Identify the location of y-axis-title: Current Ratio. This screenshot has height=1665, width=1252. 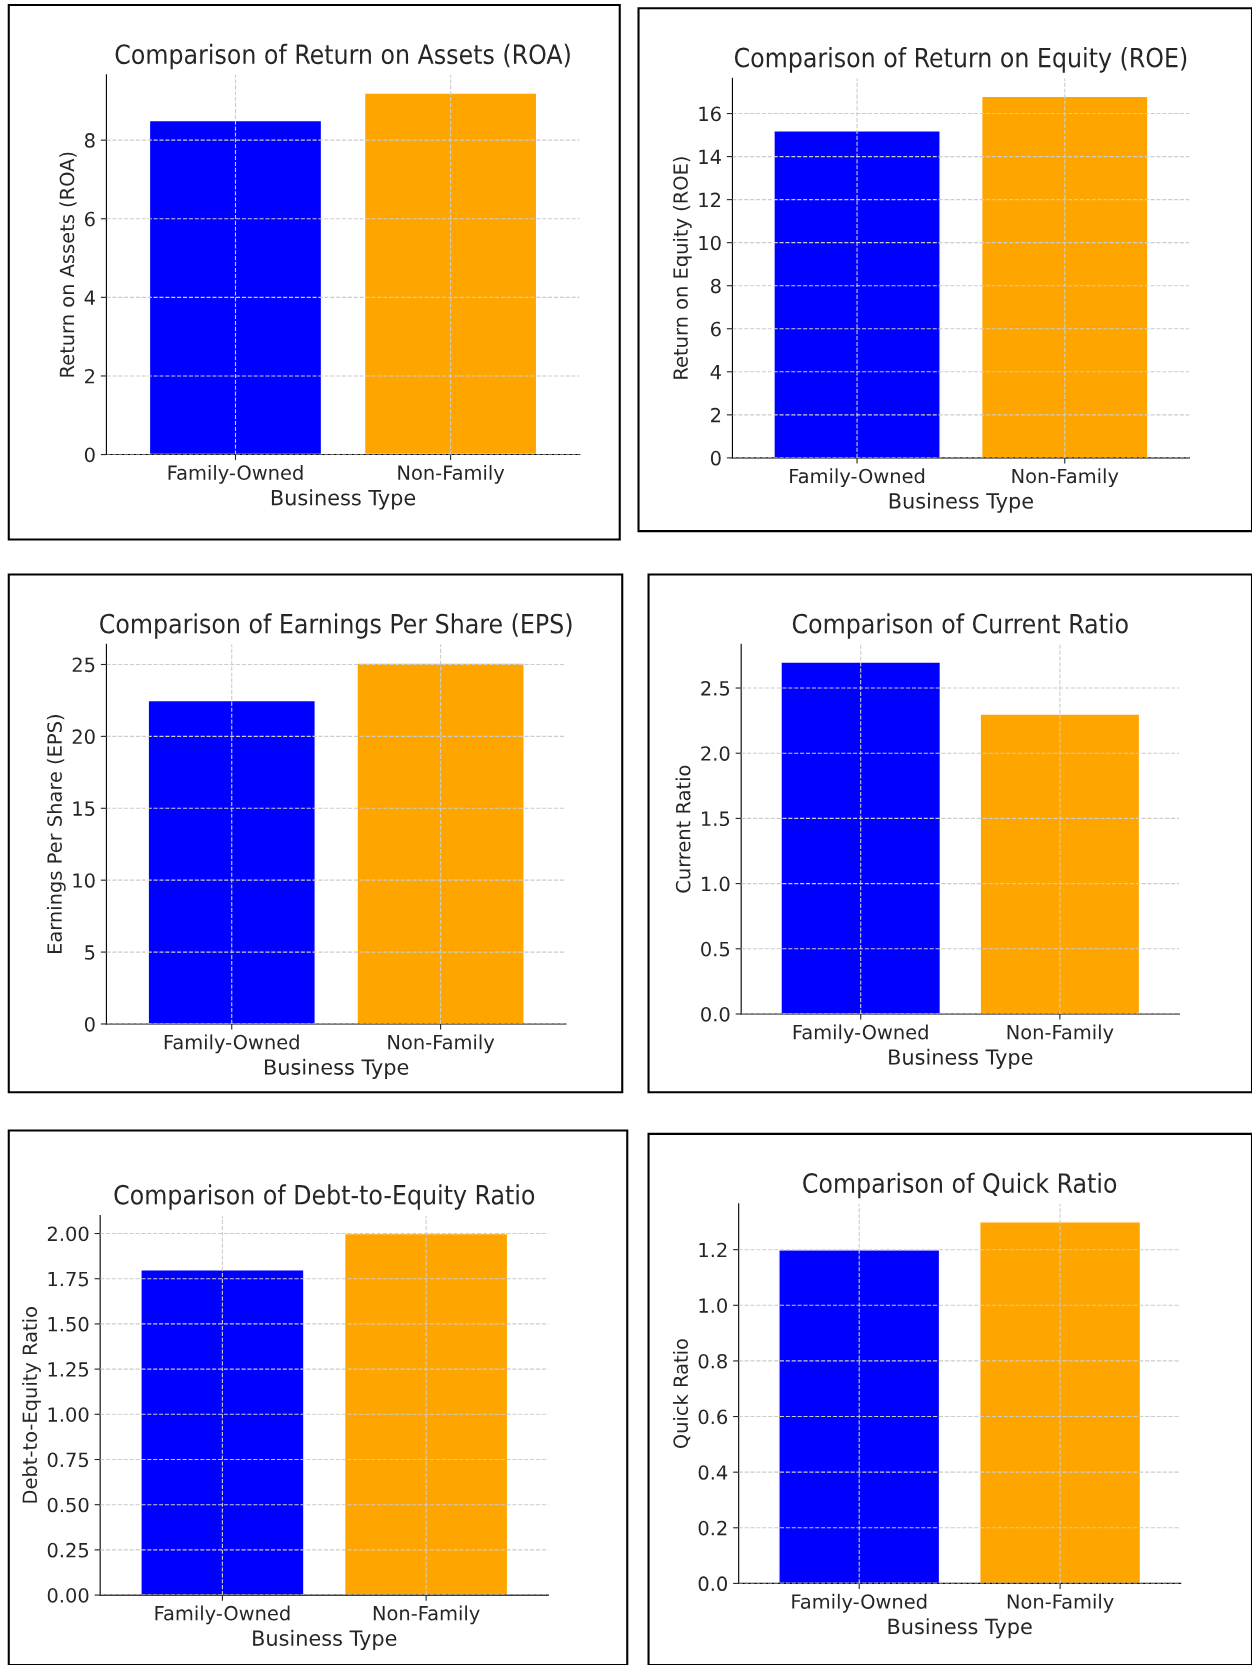
(683, 829).